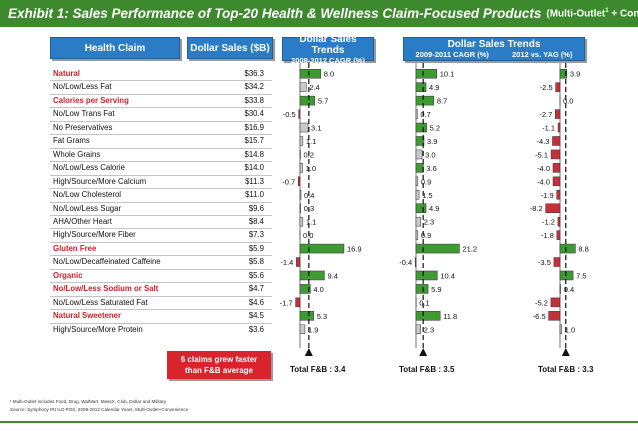 This screenshot has height=431, width=638. What do you see at coordinates (161, 329) in the screenshot?
I see `table-row: High/Source/More Protein $3.6` at bounding box center [161, 329].